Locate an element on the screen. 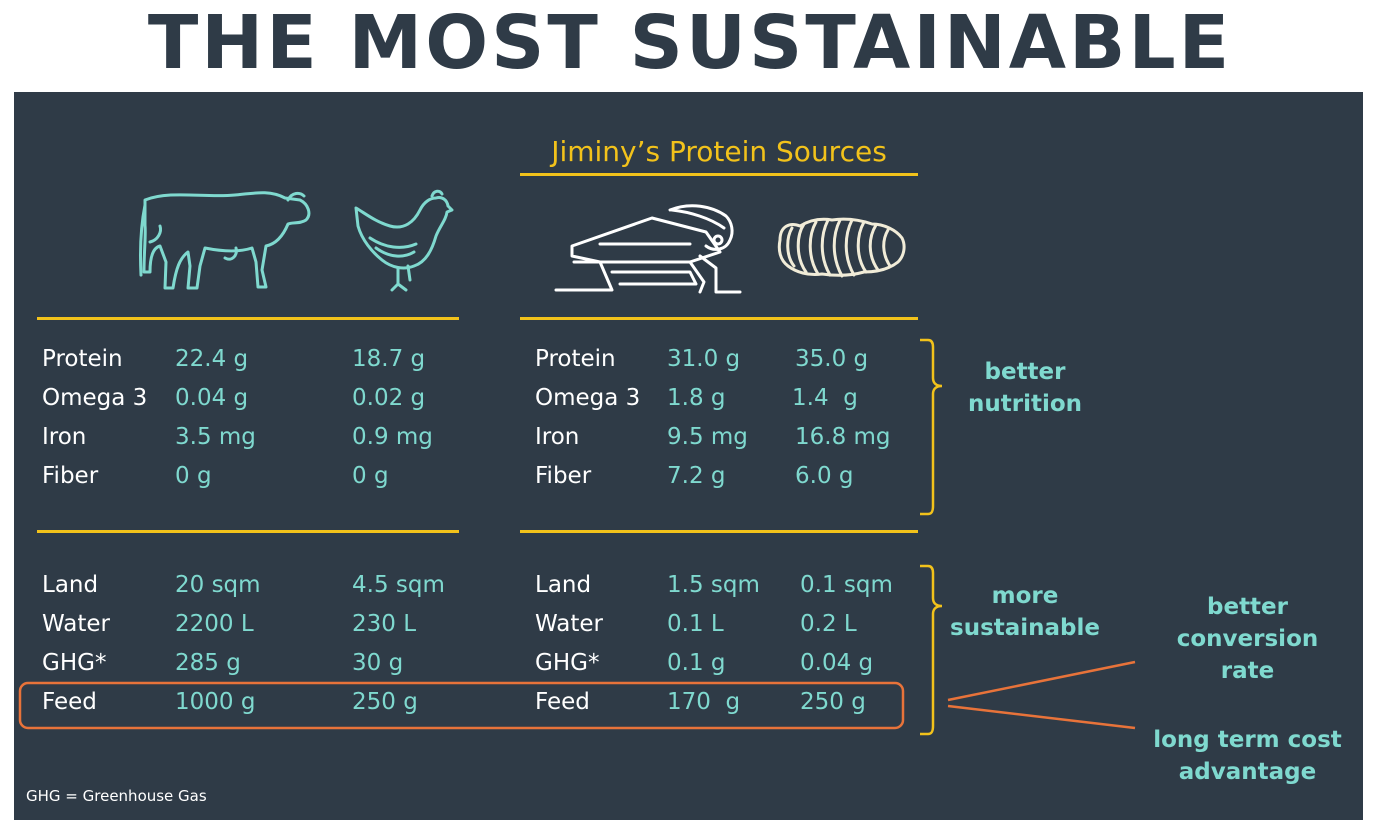 The width and height of the screenshot is (1380, 836). footnote: GHG = Greenhouse Gas is located at coordinates (116, 796).